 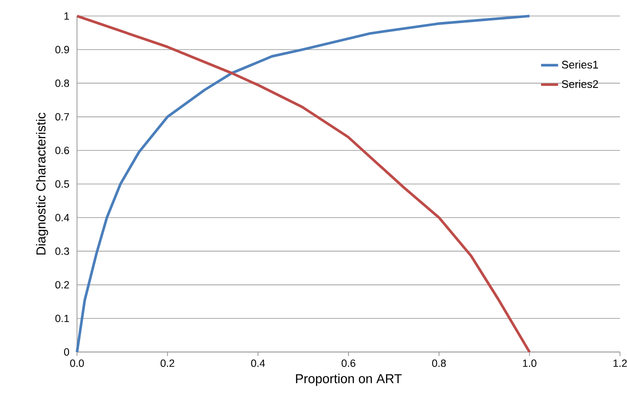 I want to click on y-axis-title: Diagnostic Characteristic, so click(x=42, y=183).